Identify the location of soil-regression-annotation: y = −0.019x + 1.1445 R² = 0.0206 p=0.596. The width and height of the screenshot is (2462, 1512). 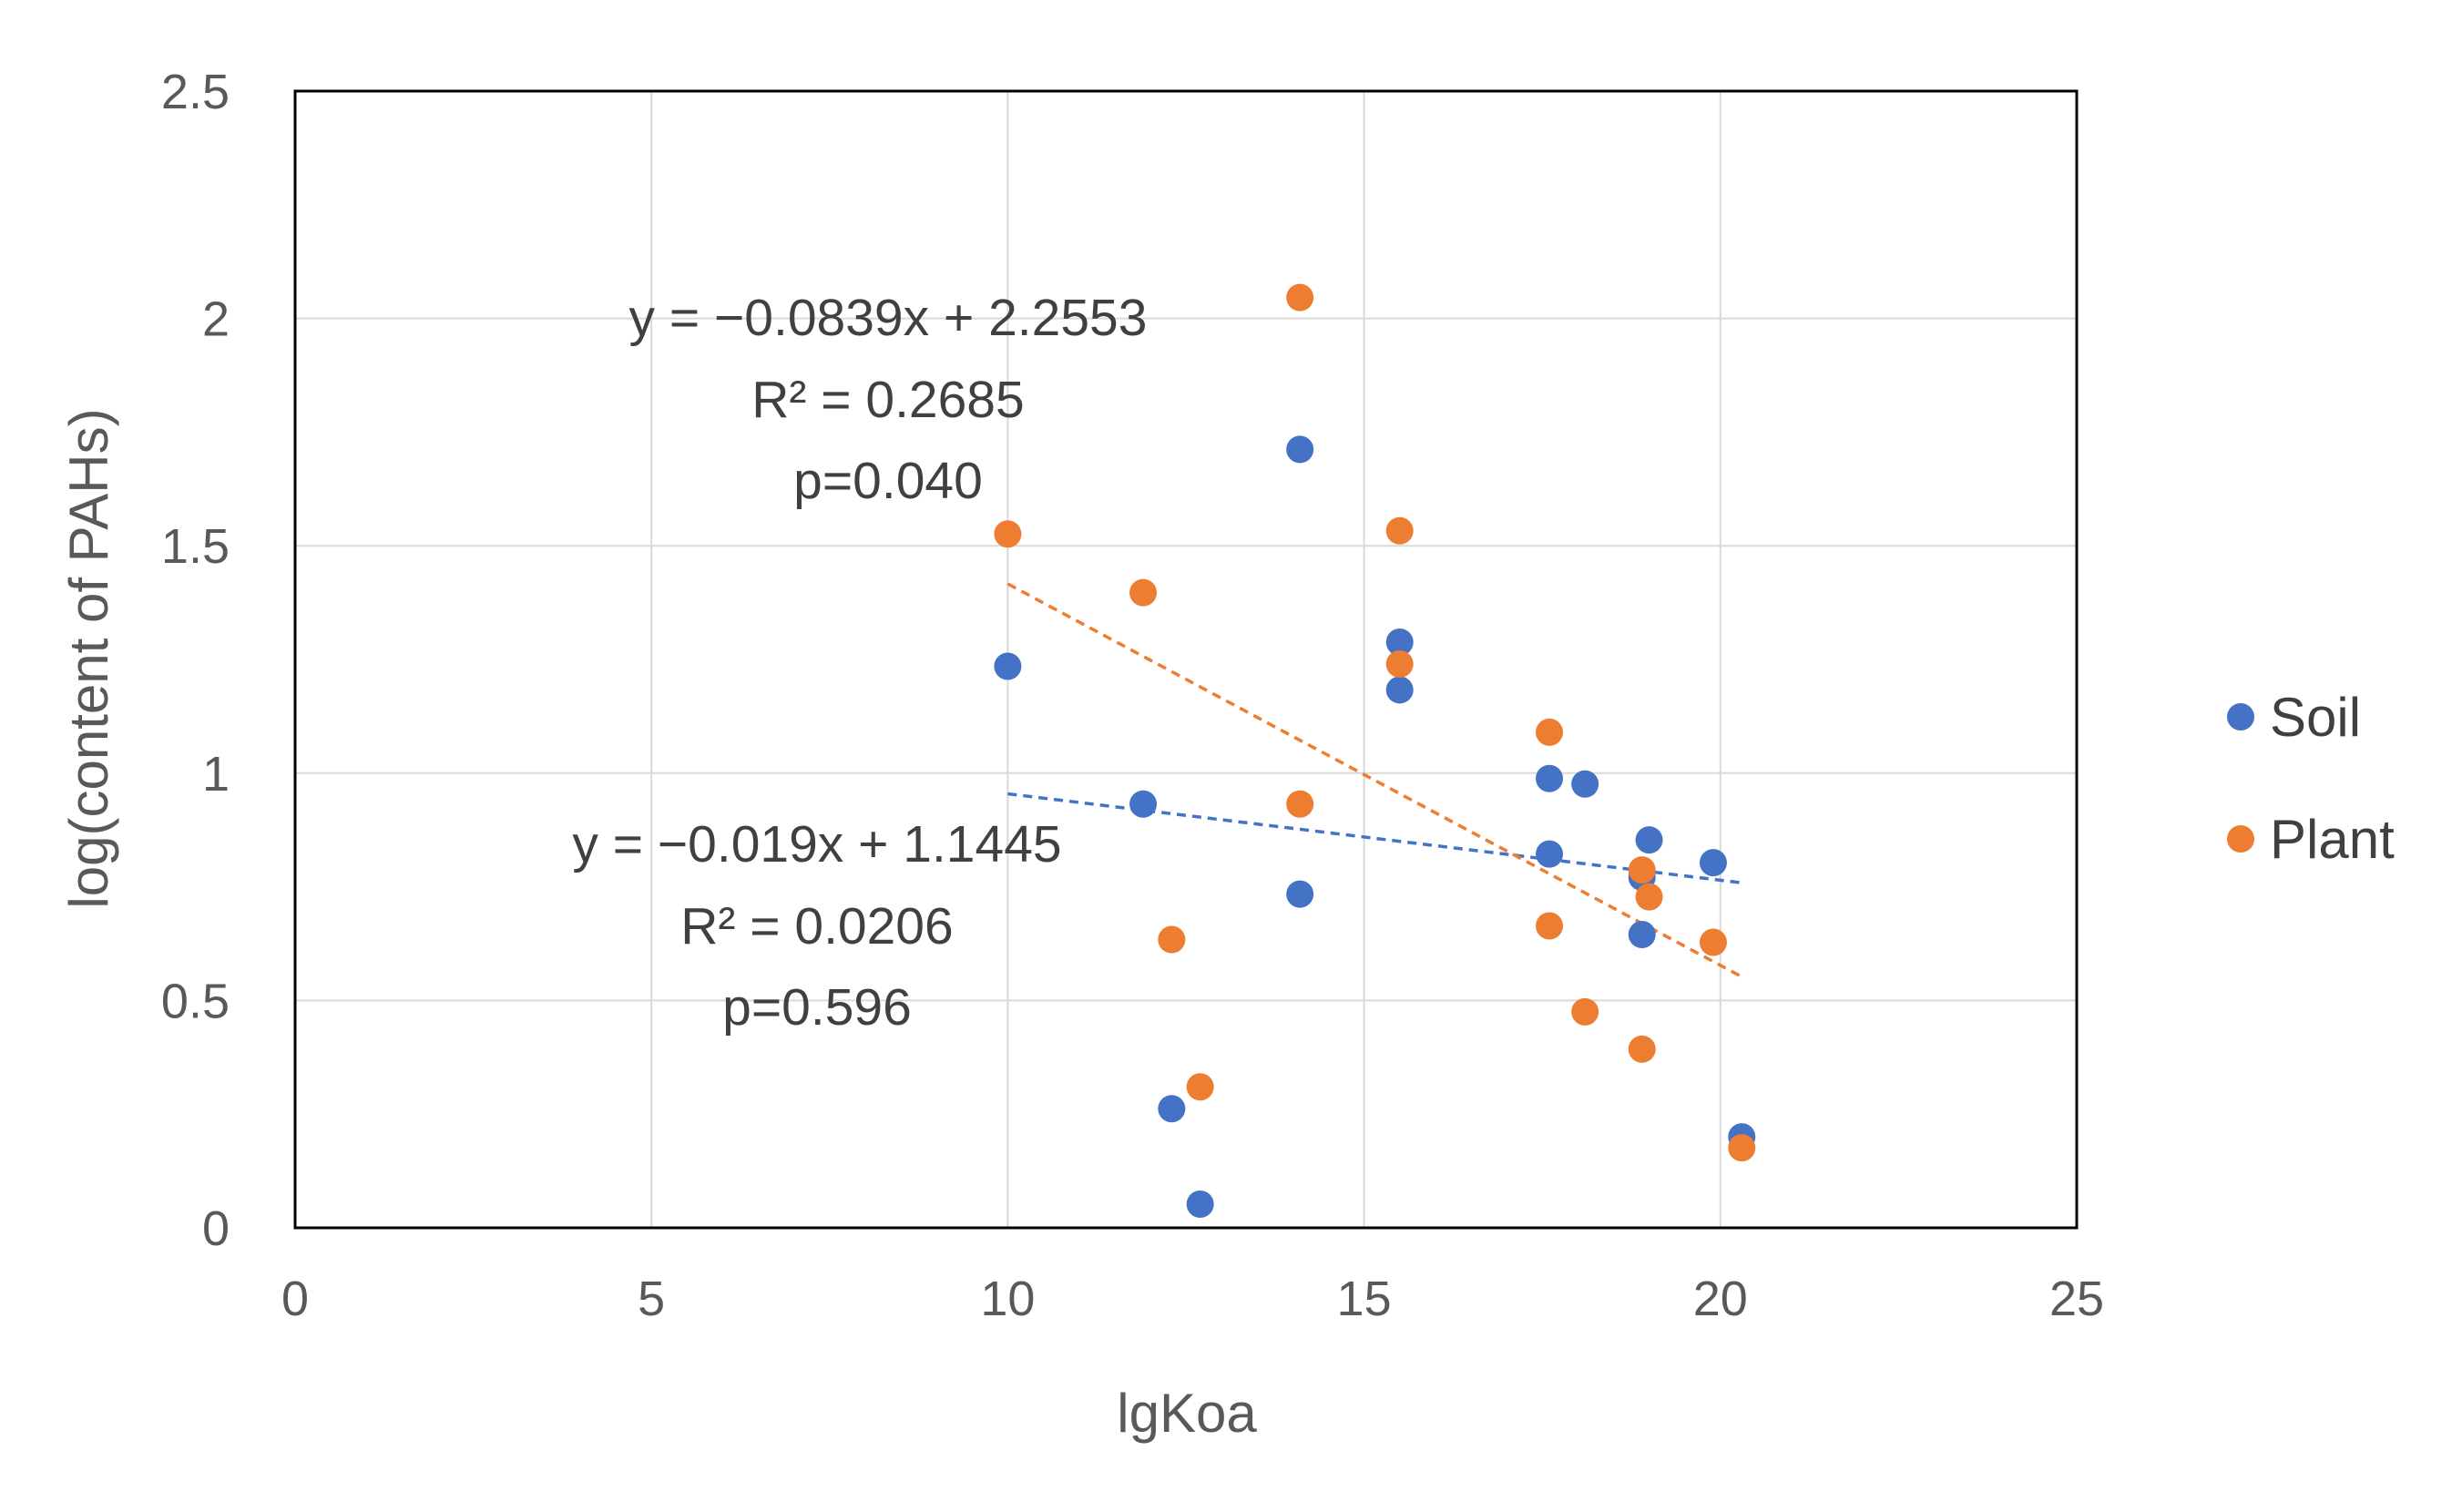
(816, 926).